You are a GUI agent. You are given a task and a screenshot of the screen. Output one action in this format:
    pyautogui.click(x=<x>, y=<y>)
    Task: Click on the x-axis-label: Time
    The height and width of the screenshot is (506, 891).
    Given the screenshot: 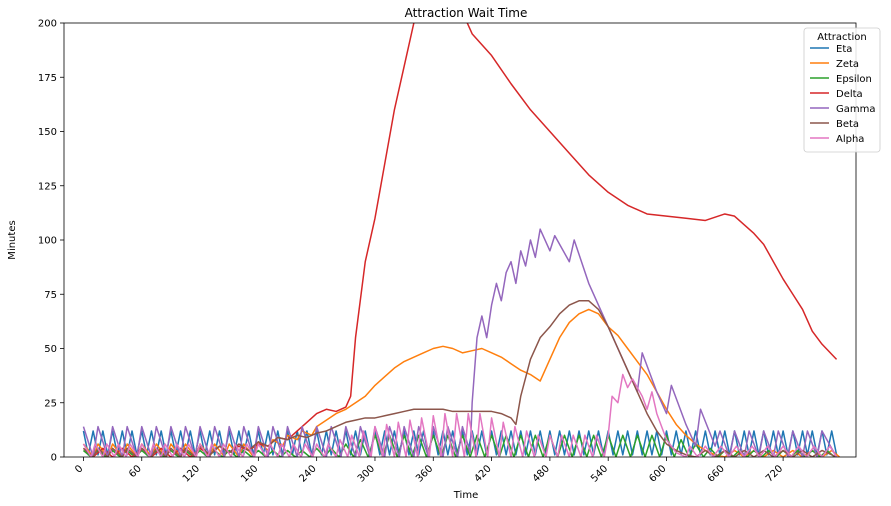 What is the action you would take?
    pyautogui.click(x=465, y=495)
    